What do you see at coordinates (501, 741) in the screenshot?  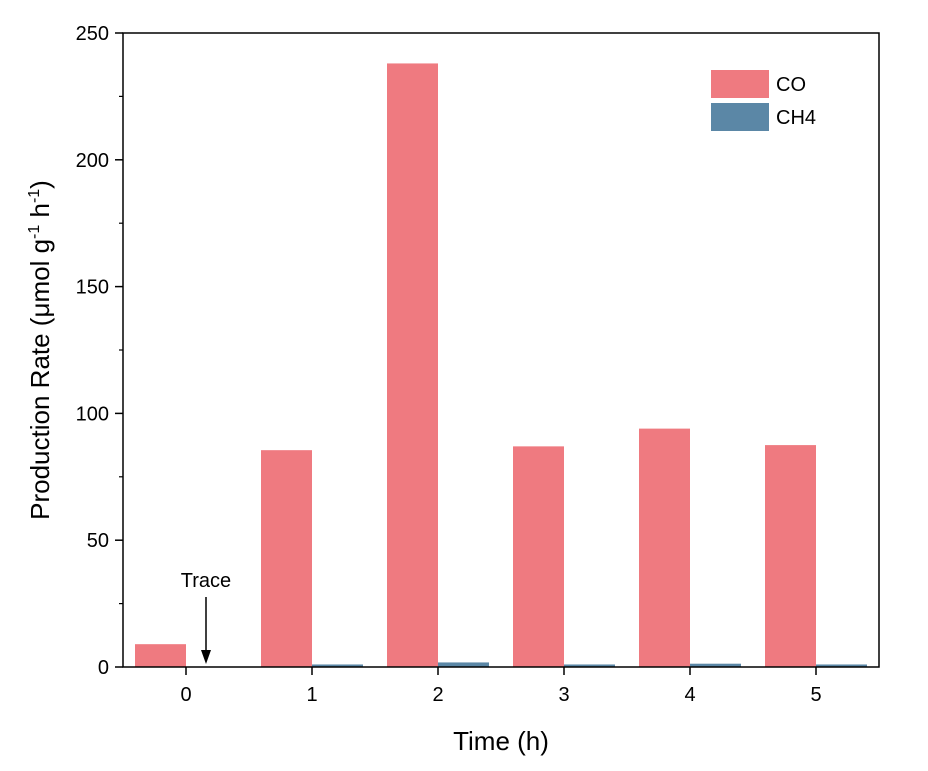 I see `x-axis-title: Time (h)` at bounding box center [501, 741].